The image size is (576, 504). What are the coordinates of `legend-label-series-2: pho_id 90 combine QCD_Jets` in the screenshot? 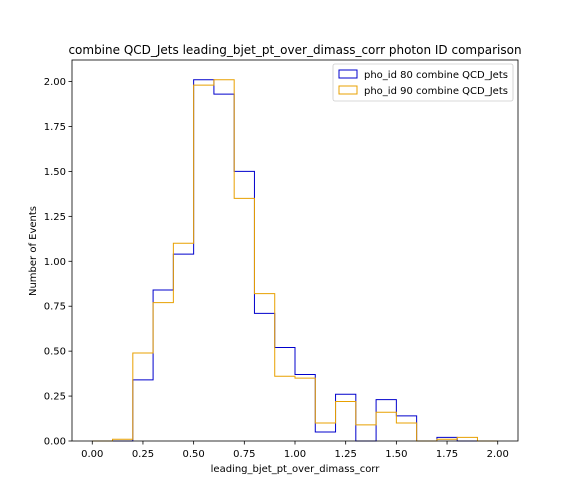 It's located at (436, 91).